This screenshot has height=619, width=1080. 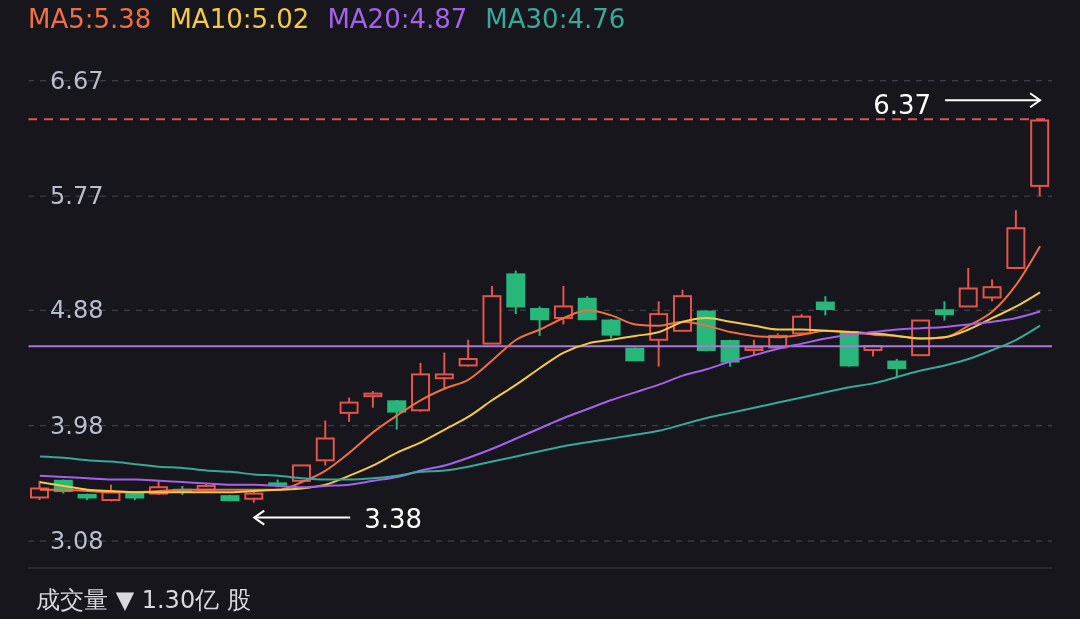 What do you see at coordinates (555, 19) in the screenshot?
I see `text: MA30:4.76` at bounding box center [555, 19].